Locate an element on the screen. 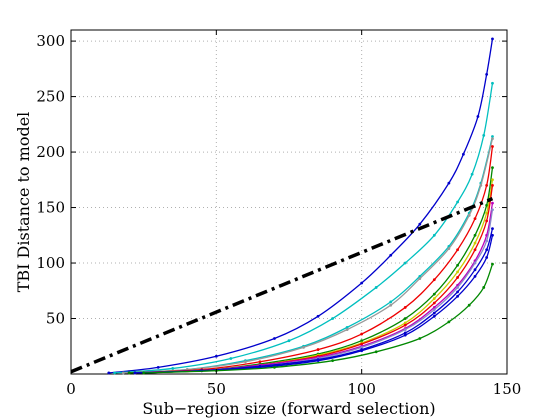 The width and height of the screenshot is (559, 420). y-tick-label: 50 is located at coordinates (55, 319).